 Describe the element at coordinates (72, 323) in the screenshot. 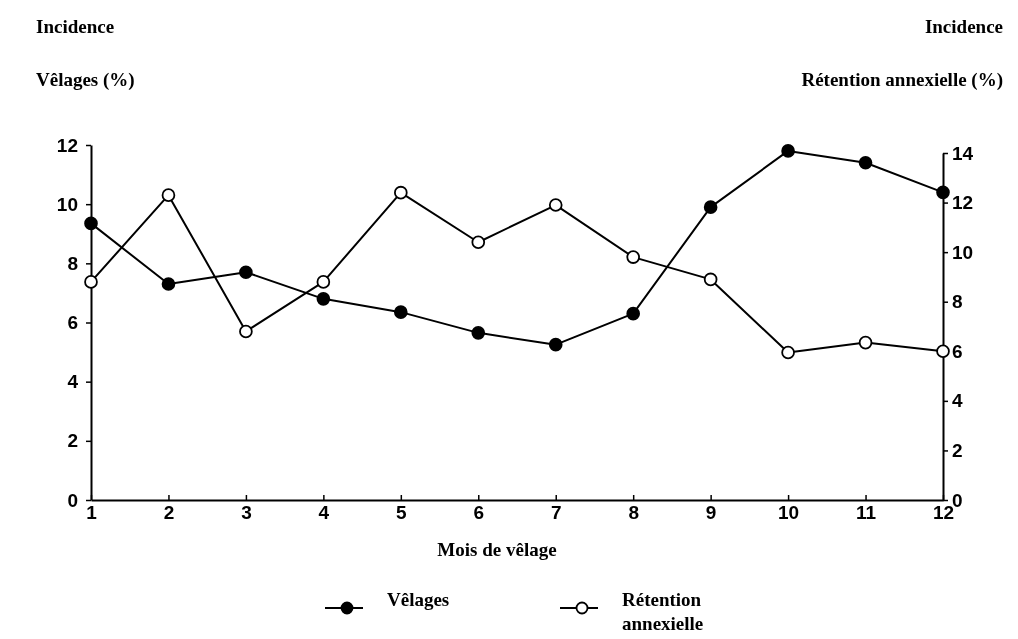

I see `y-tick-label: 6` at that location.